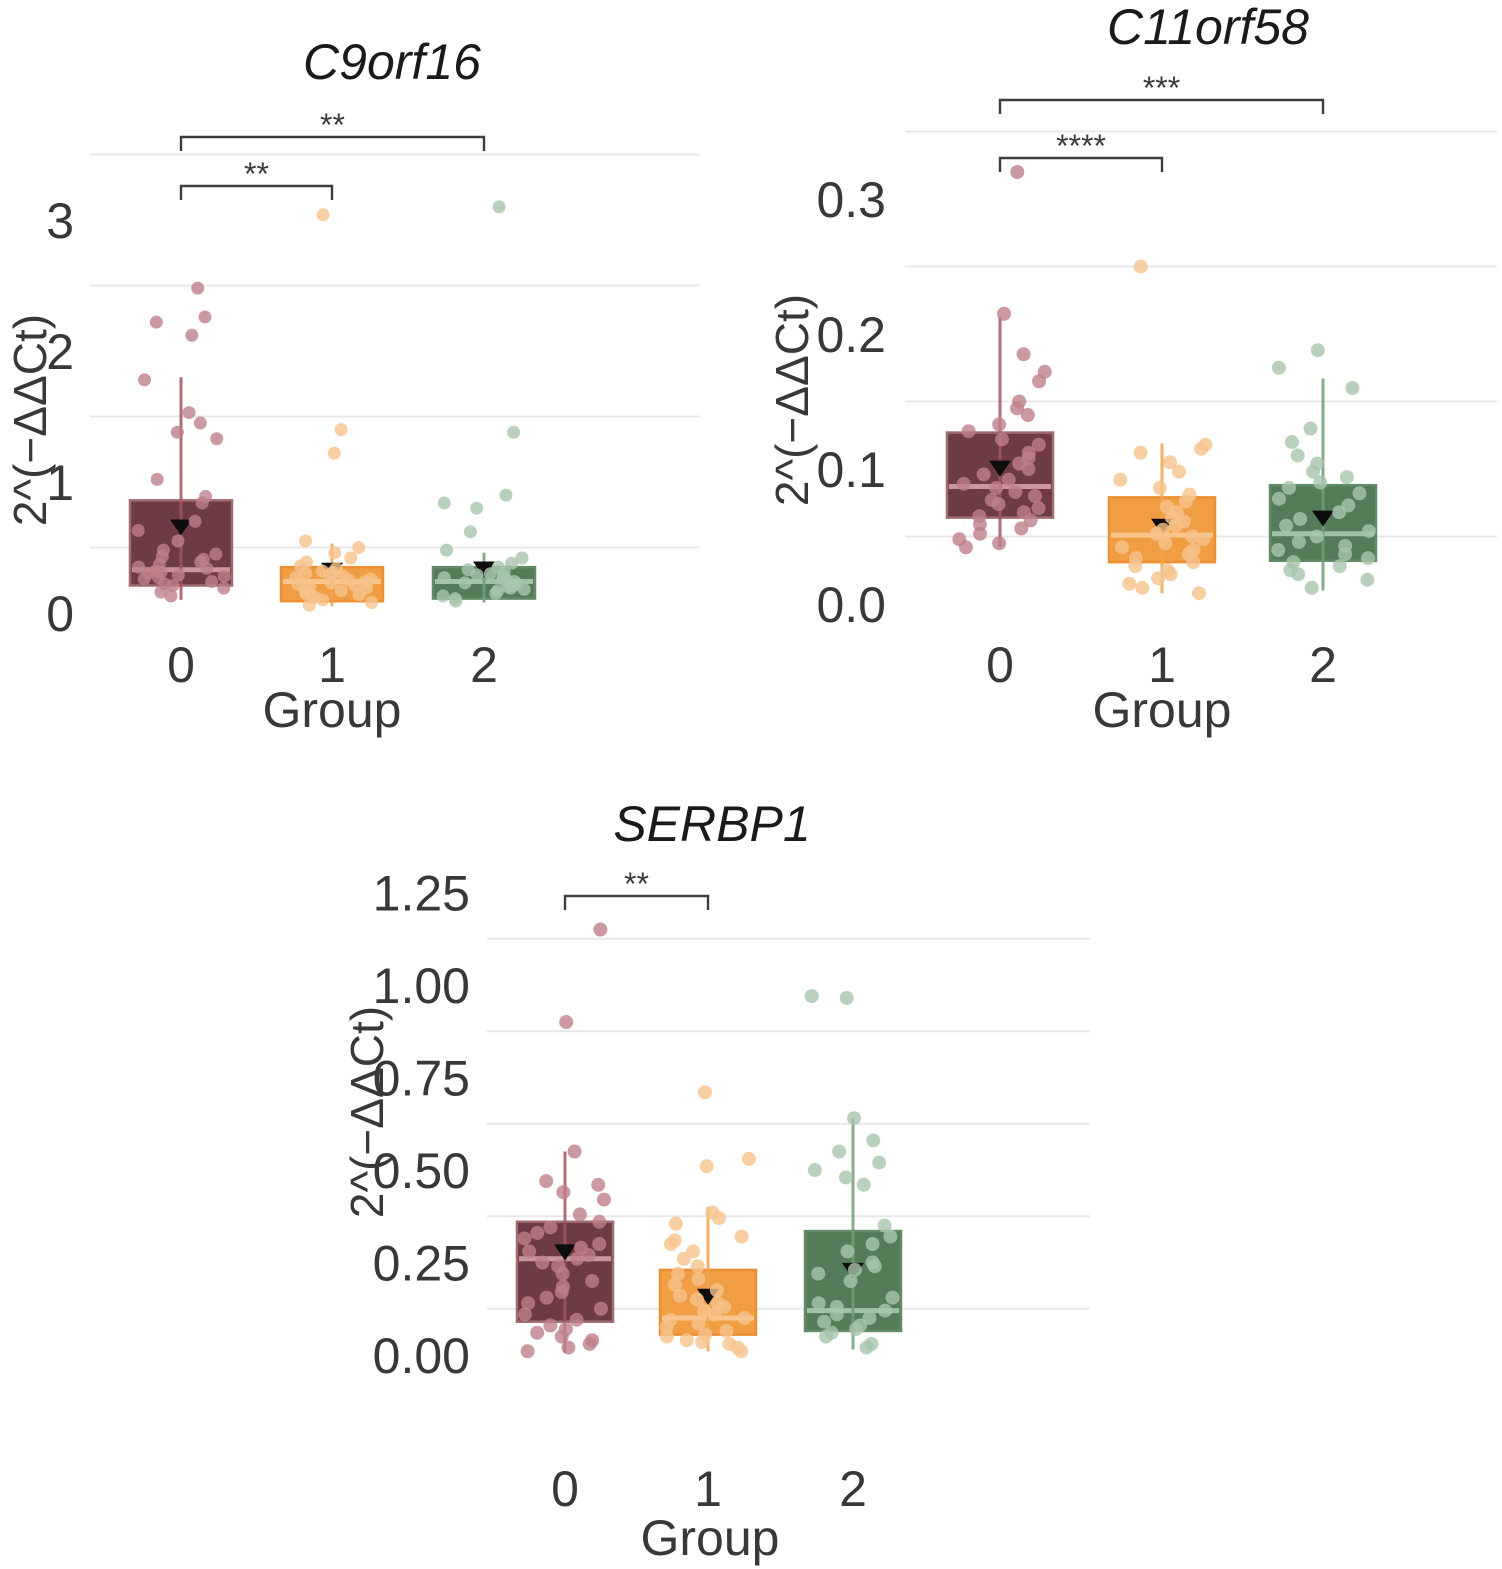 This screenshot has width=1502, height=1569. Describe the element at coordinates (851, 335) in the screenshot. I see `y-tick-label: 0.2` at that location.